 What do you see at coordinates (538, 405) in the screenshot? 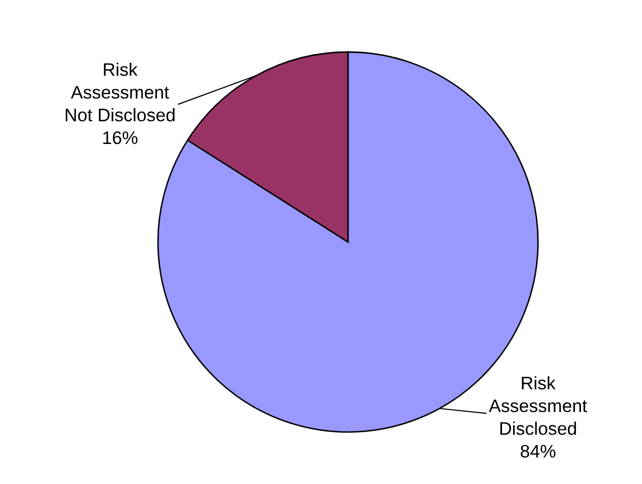
I see `slice-label: Risk Assessment Disclosed` at bounding box center [538, 405].